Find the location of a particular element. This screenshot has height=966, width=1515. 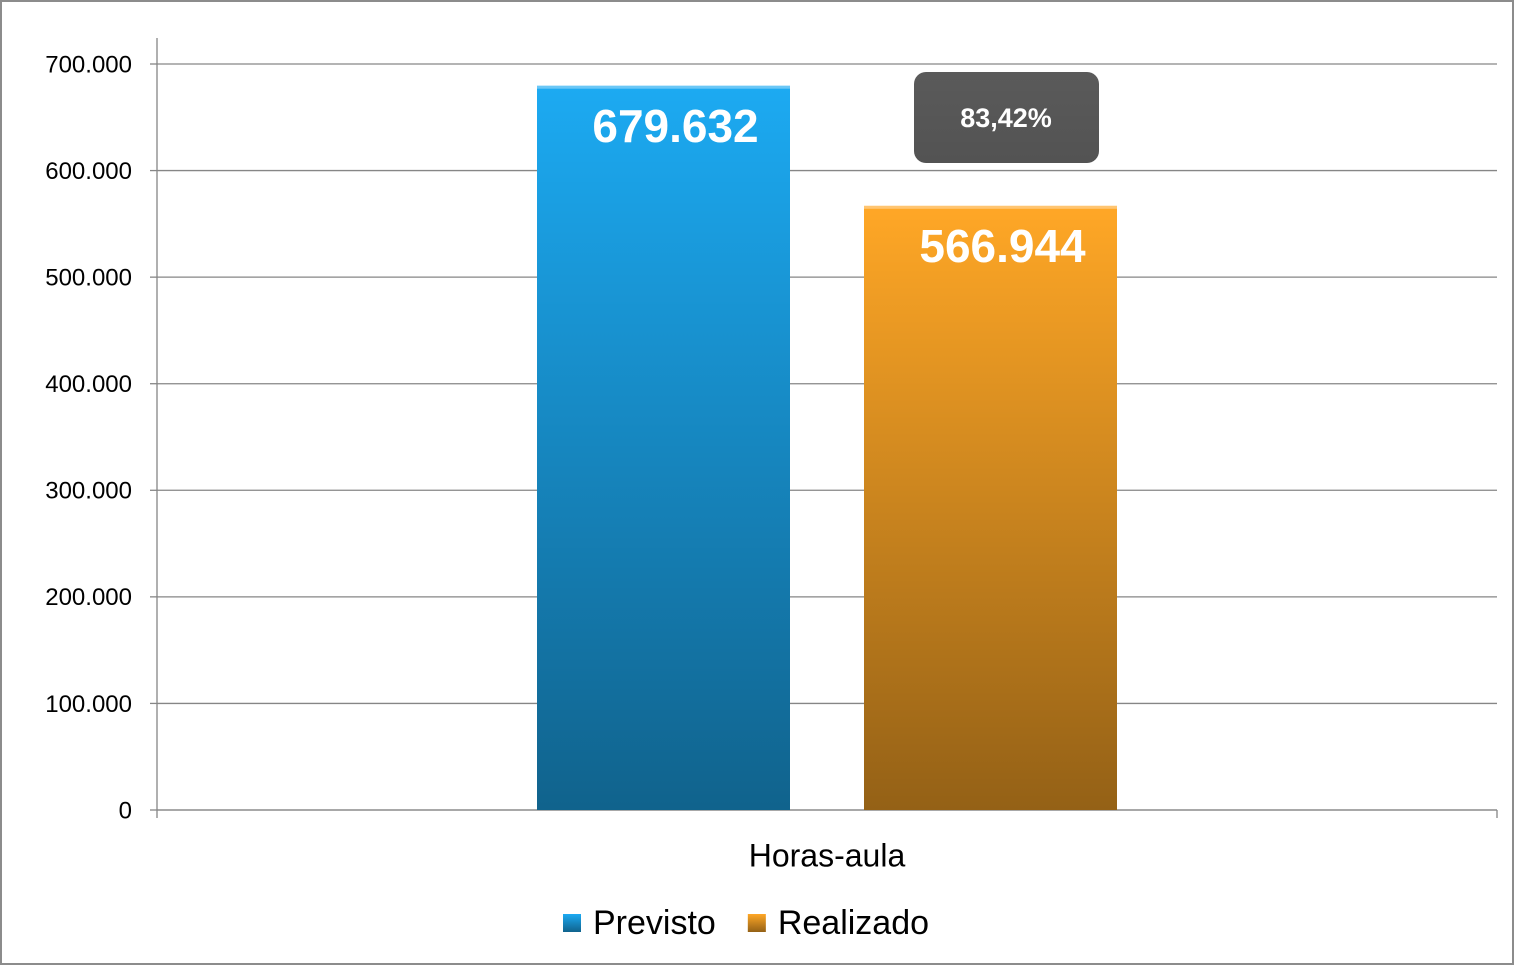

legend-label: Previsto is located at coordinates (654, 923).